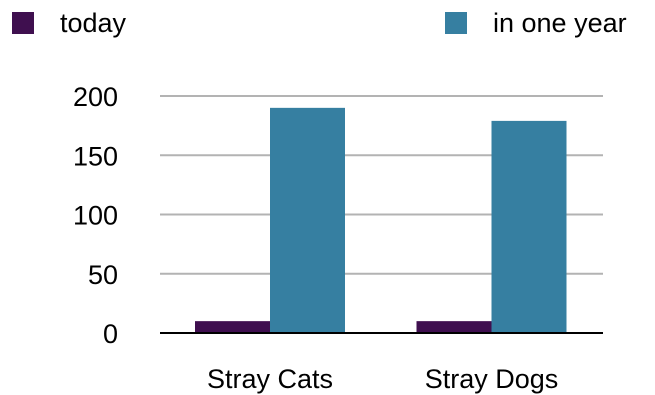  What do you see at coordinates (270, 379) in the screenshot?
I see `x-tick-label: Stray Cats` at bounding box center [270, 379].